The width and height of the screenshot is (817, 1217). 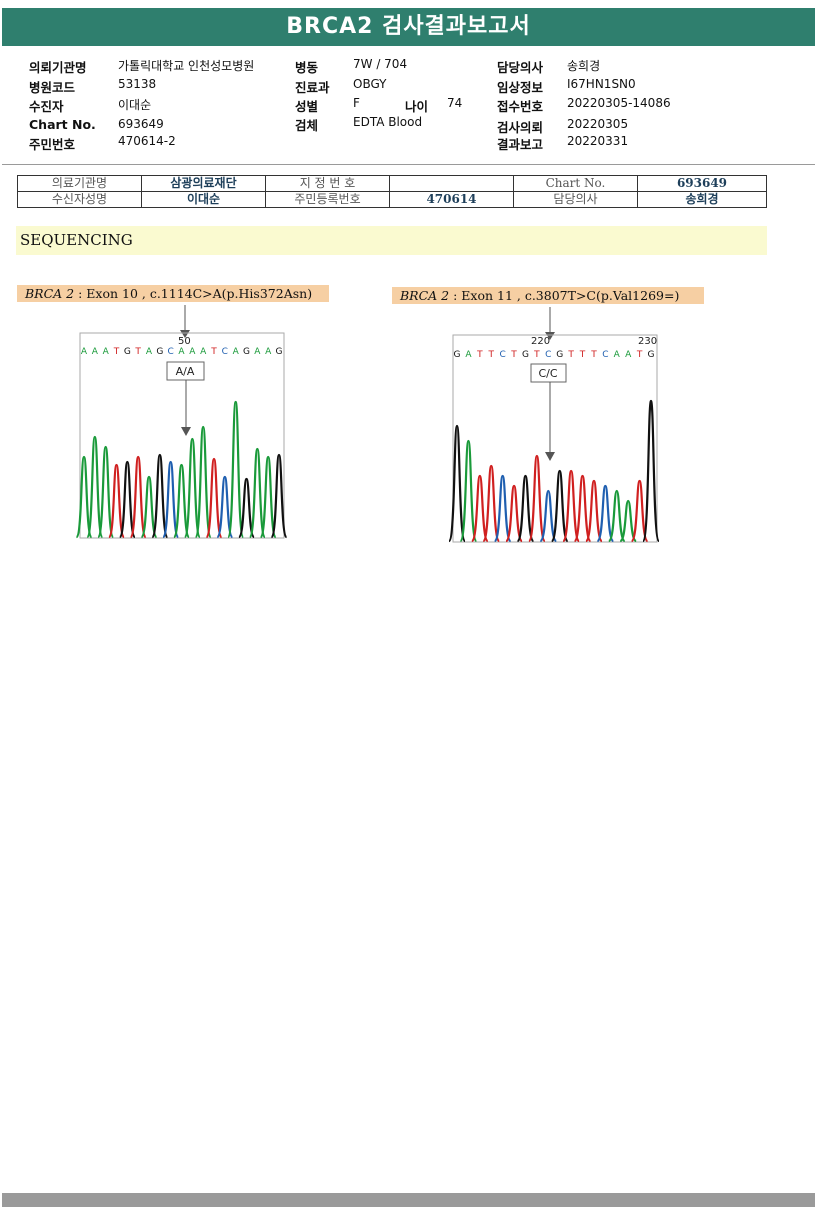 What do you see at coordinates (408, 27) in the screenshot?
I see `report-title: BRCA2 검사결과보고서` at bounding box center [408, 27].